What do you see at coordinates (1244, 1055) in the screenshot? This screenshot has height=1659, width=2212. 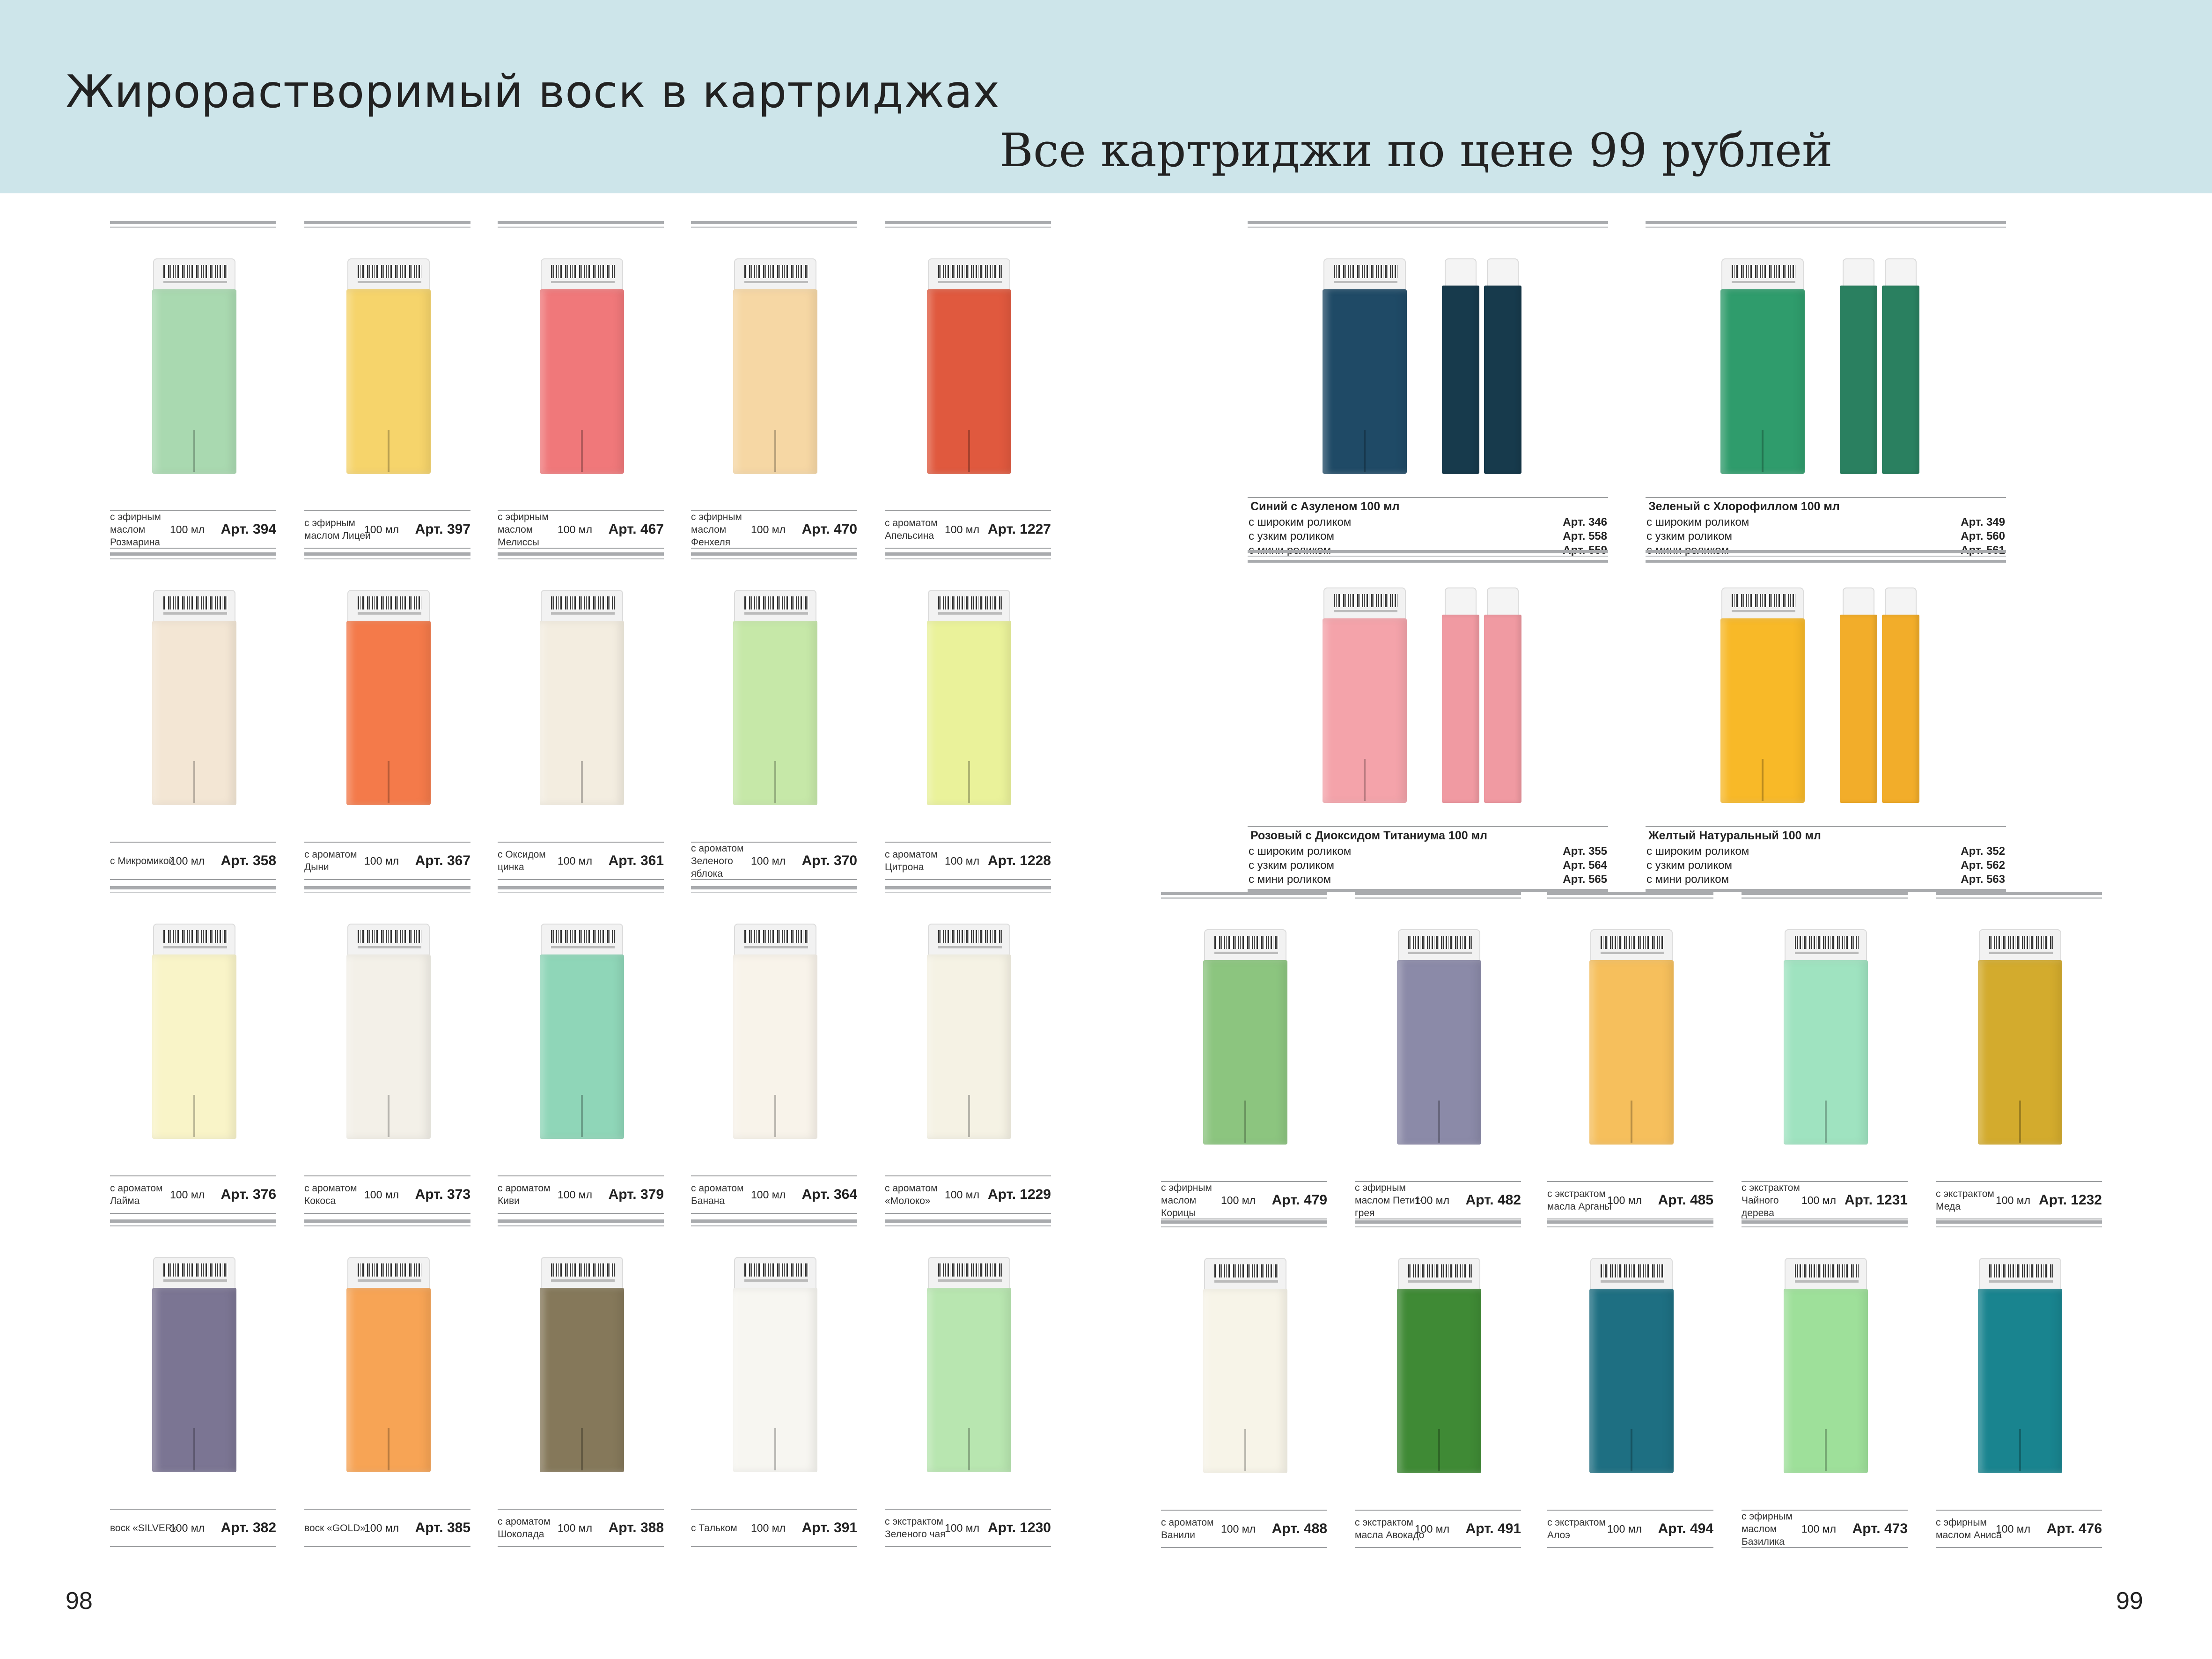 I see `product-card: с эфирным маслом Корицы 100 мл Арт. 479` at bounding box center [1244, 1055].